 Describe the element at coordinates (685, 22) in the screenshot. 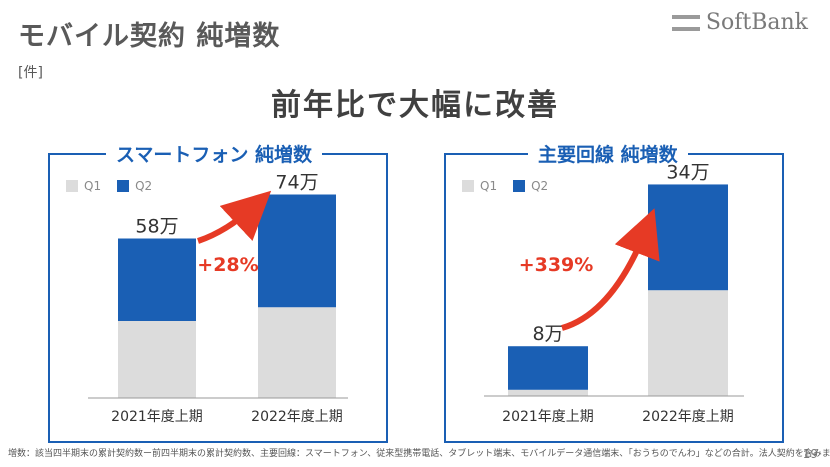

I see `logo-bars-icon` at that location.